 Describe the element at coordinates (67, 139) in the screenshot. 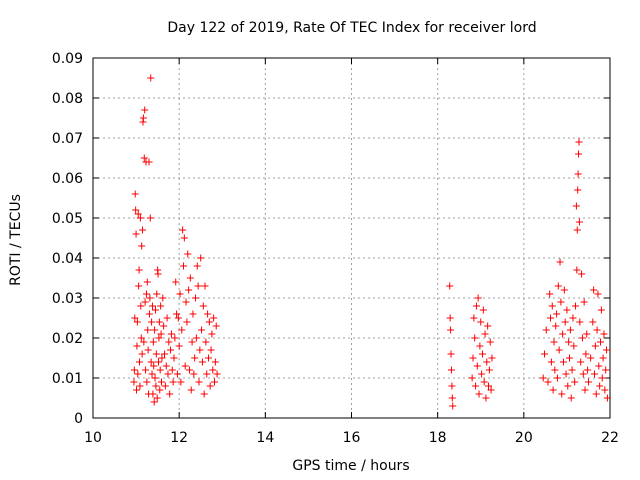

I see `y-tick-label: 0.07` at that location.